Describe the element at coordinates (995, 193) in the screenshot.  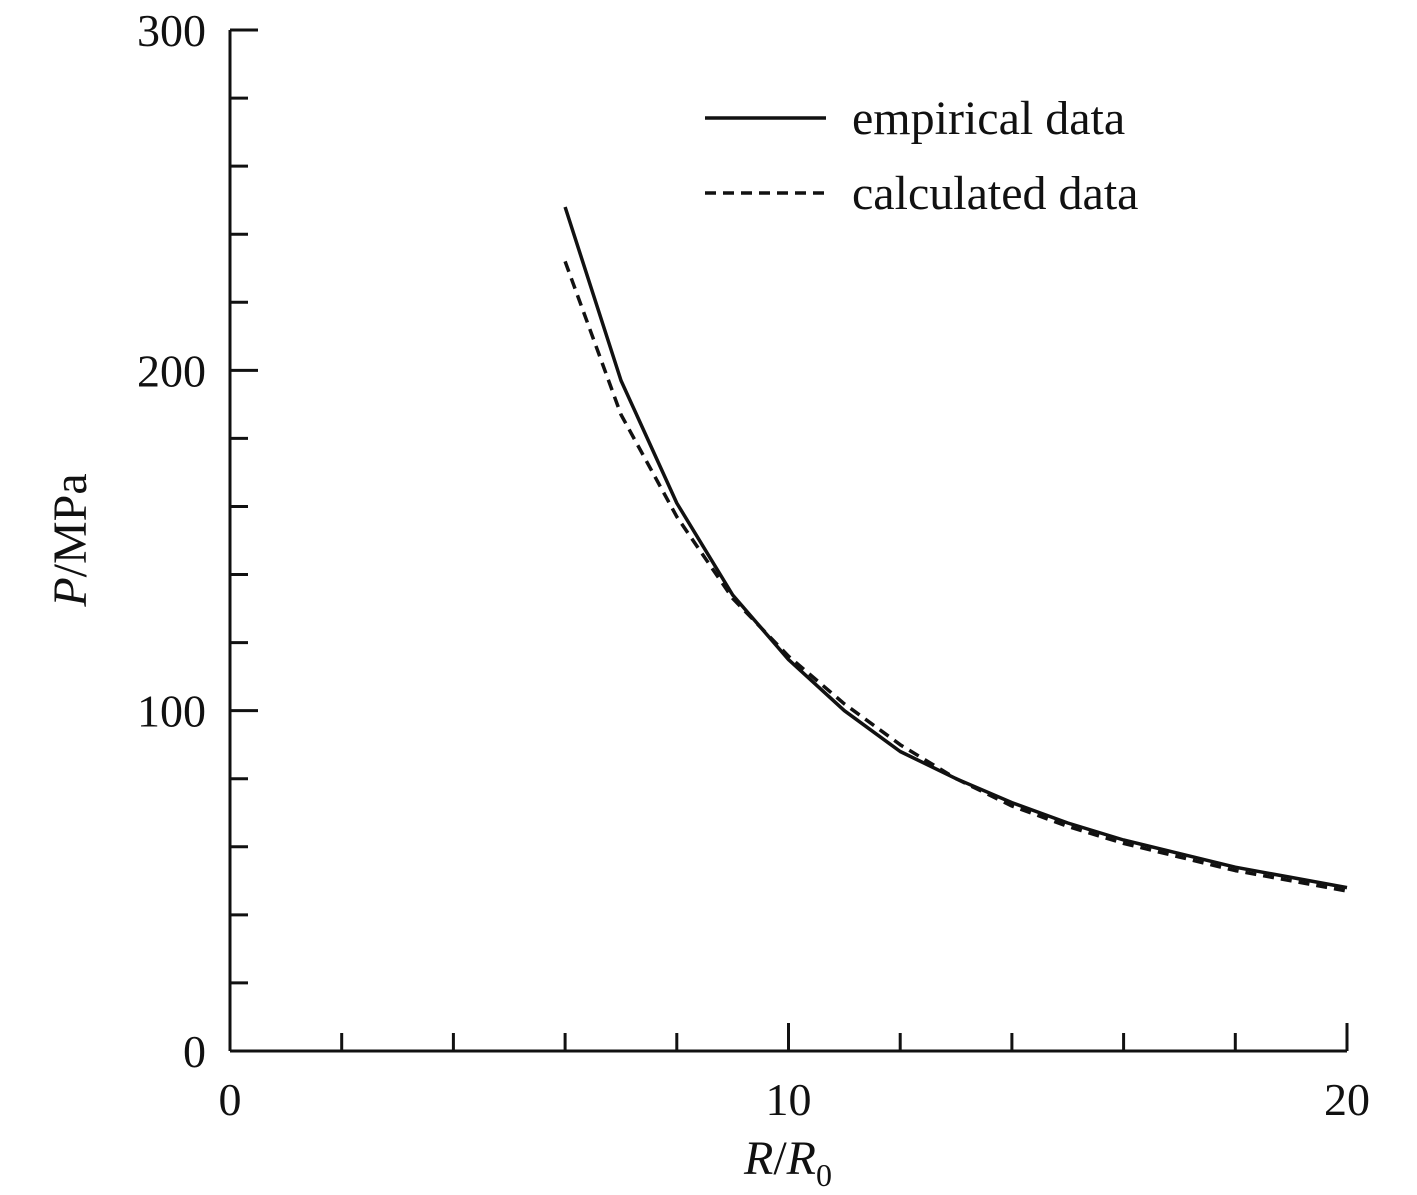
I see `legend-label-calculated: calculated data` at that location.